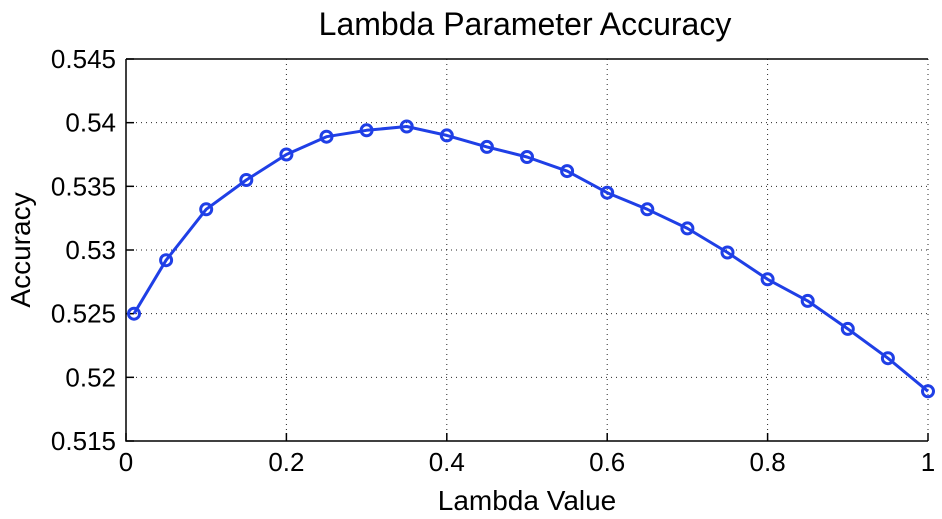 This screenshot has width=942, height=519. What do you see at coordinates (90, 123) in the screenshot?
I see `y-tick-label: 0.54` at bounding box center [90, 123].